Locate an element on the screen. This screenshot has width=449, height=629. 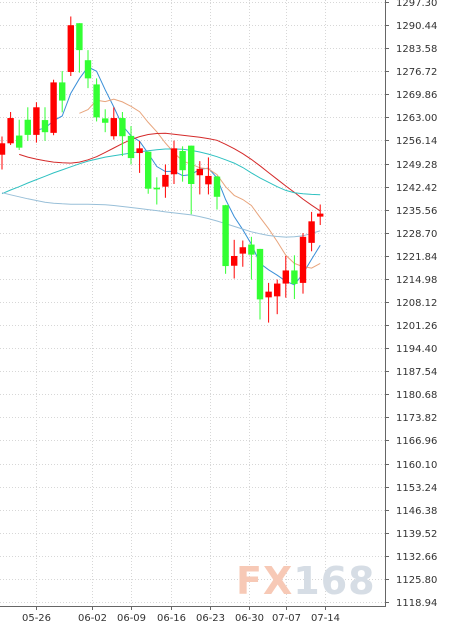
ma-line-ma20 is located at coordinates (170, 172).